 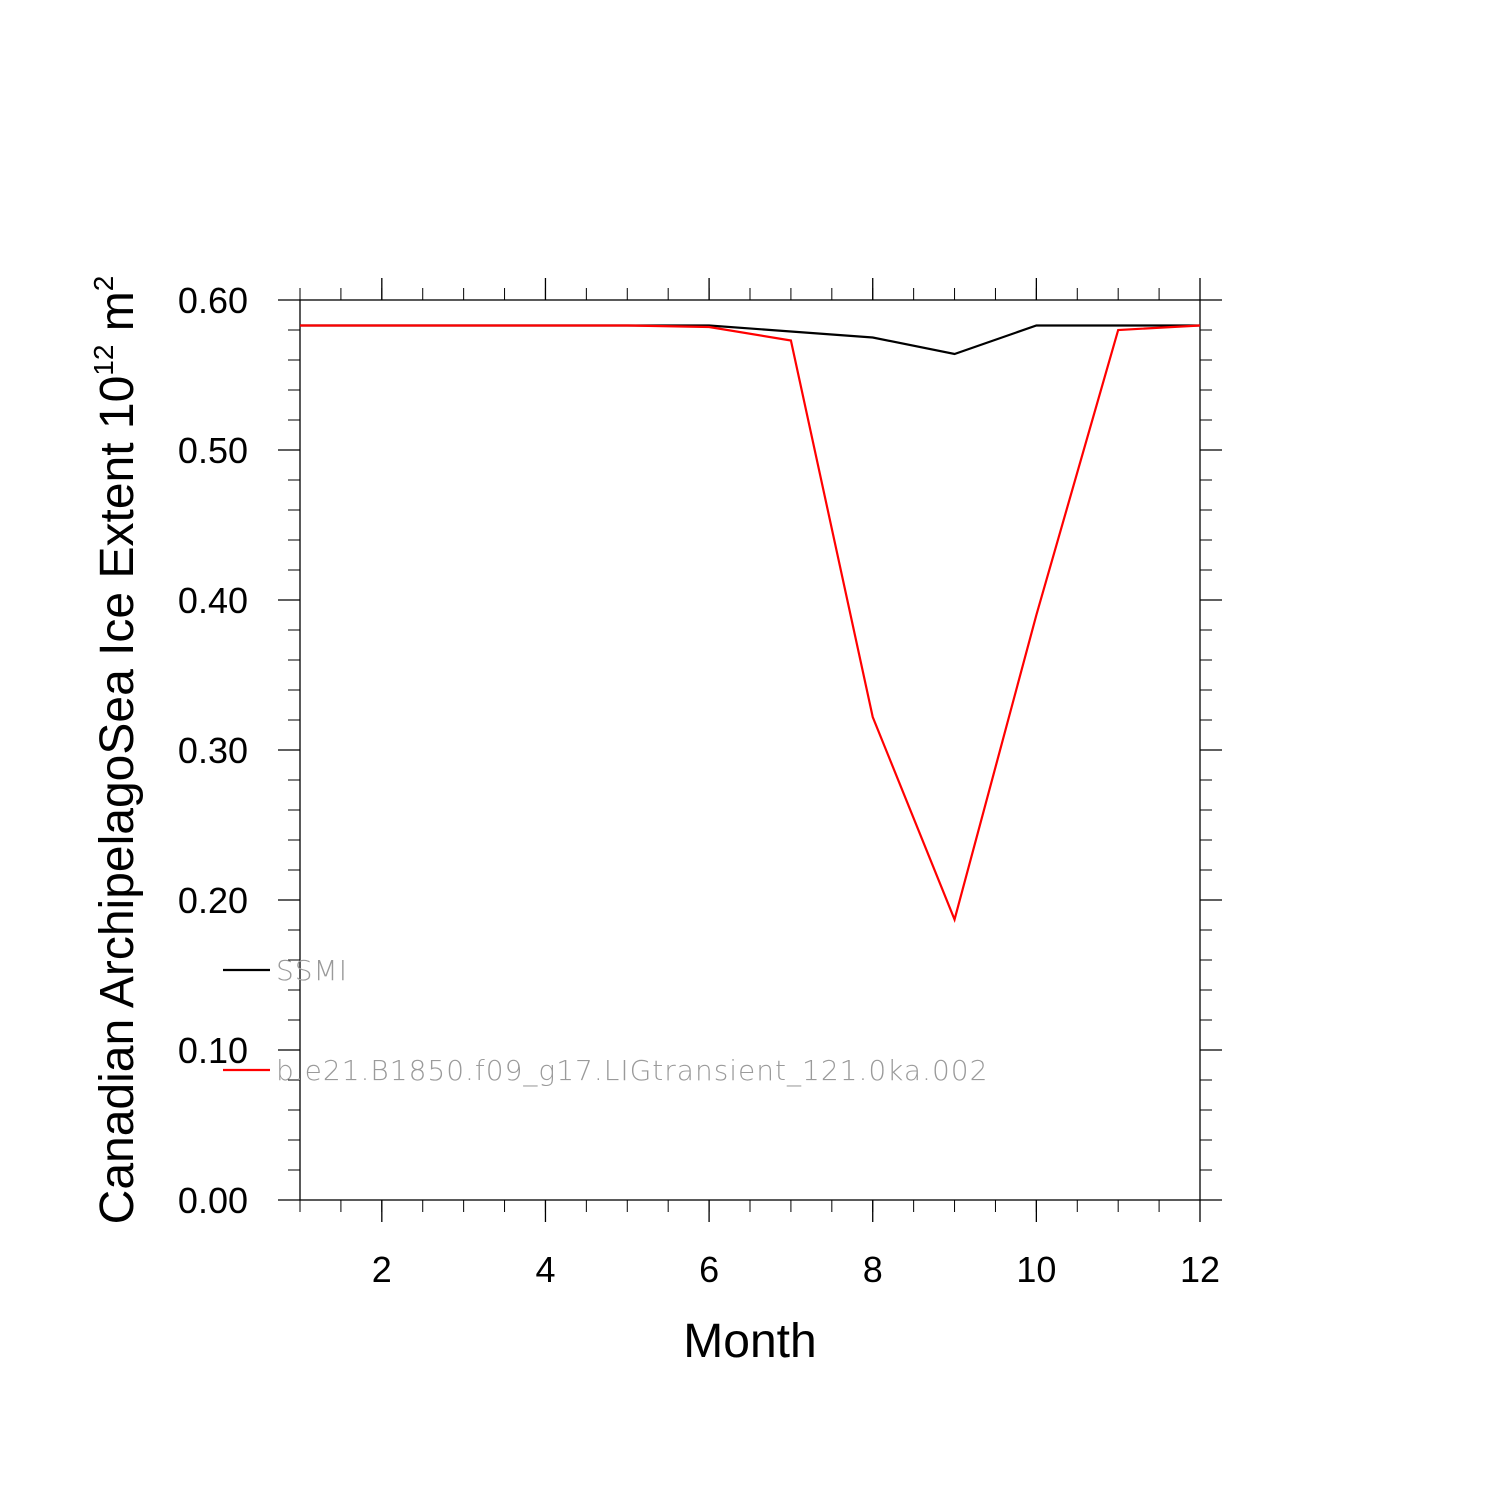 I want to click on x-tick-label: 2, so click(x=382, y=1269).